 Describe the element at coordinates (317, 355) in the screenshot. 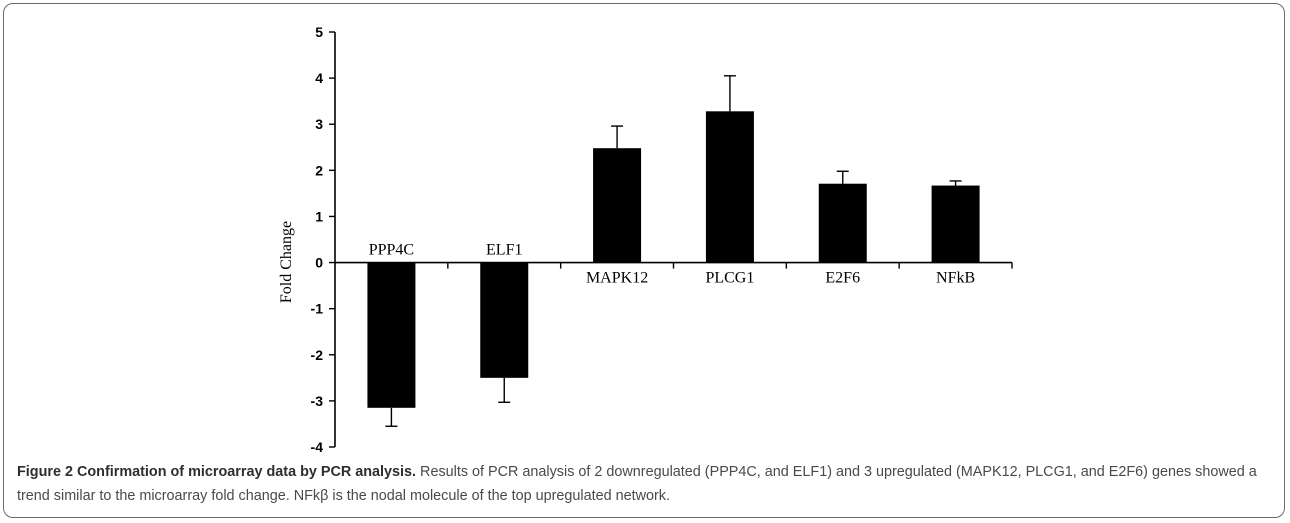

I see `y-tick-label: -2` at that location.